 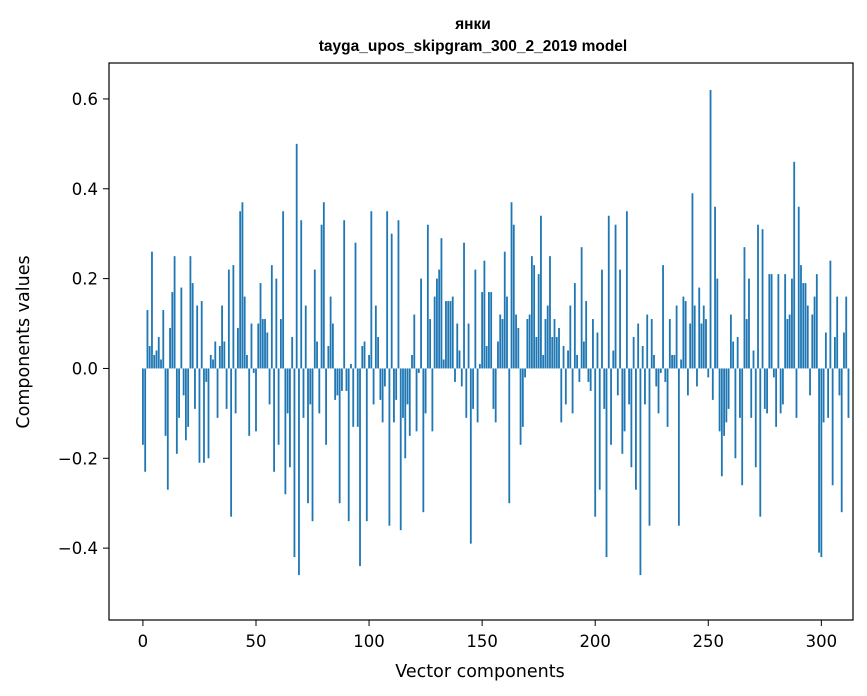 I want to click on y-axis-label: Components values, so click(x=24, y=341).